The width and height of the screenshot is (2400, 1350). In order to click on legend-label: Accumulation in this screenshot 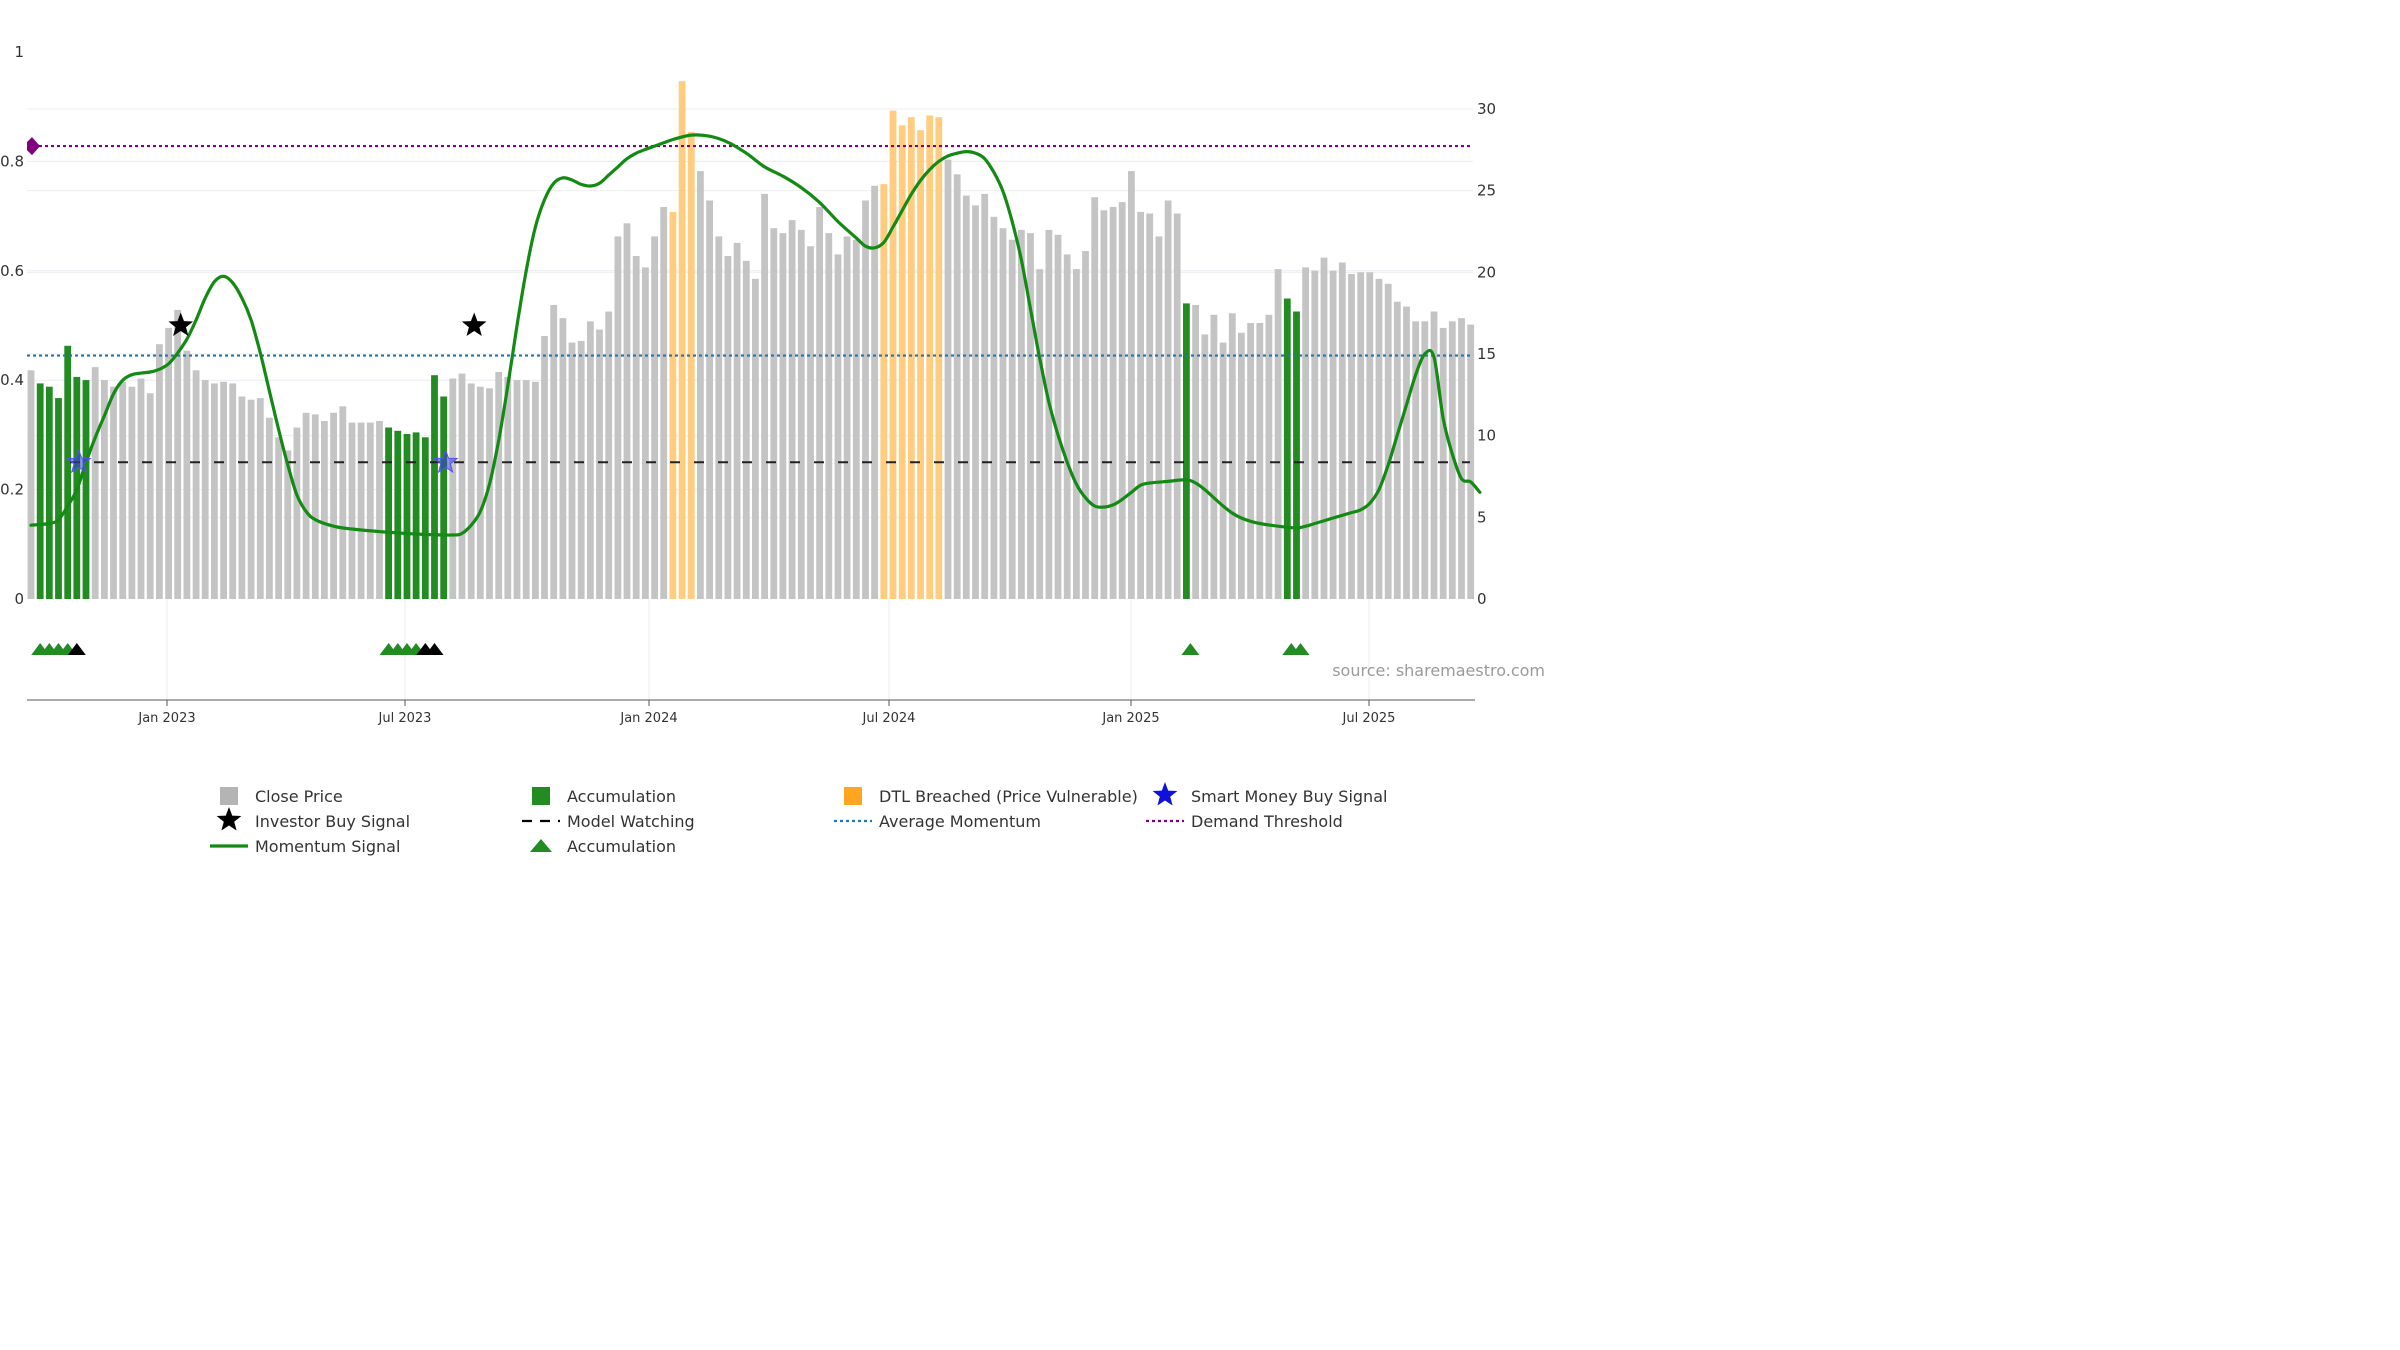, I will do `click(621, 796)`.